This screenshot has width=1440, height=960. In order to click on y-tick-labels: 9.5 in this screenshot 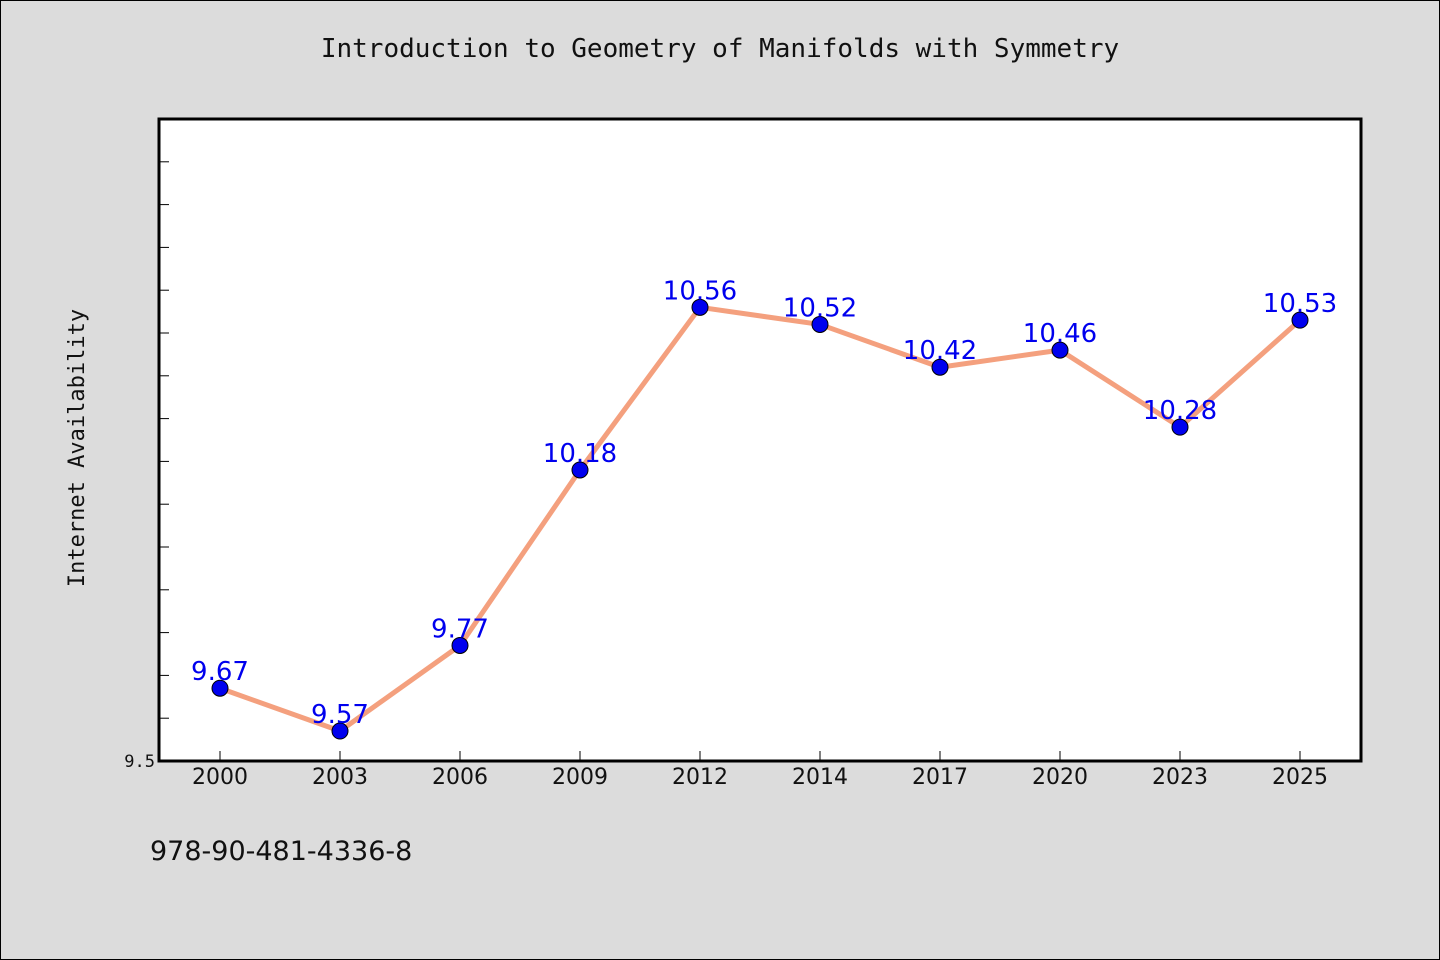, I will do `click(139, 762)`.